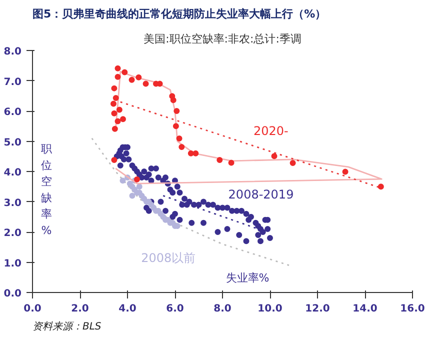  What do you see at coordinates (13, 52) in the screenshot?
I see `y-tick-label: 8.0` at bounding box center [13, 52].